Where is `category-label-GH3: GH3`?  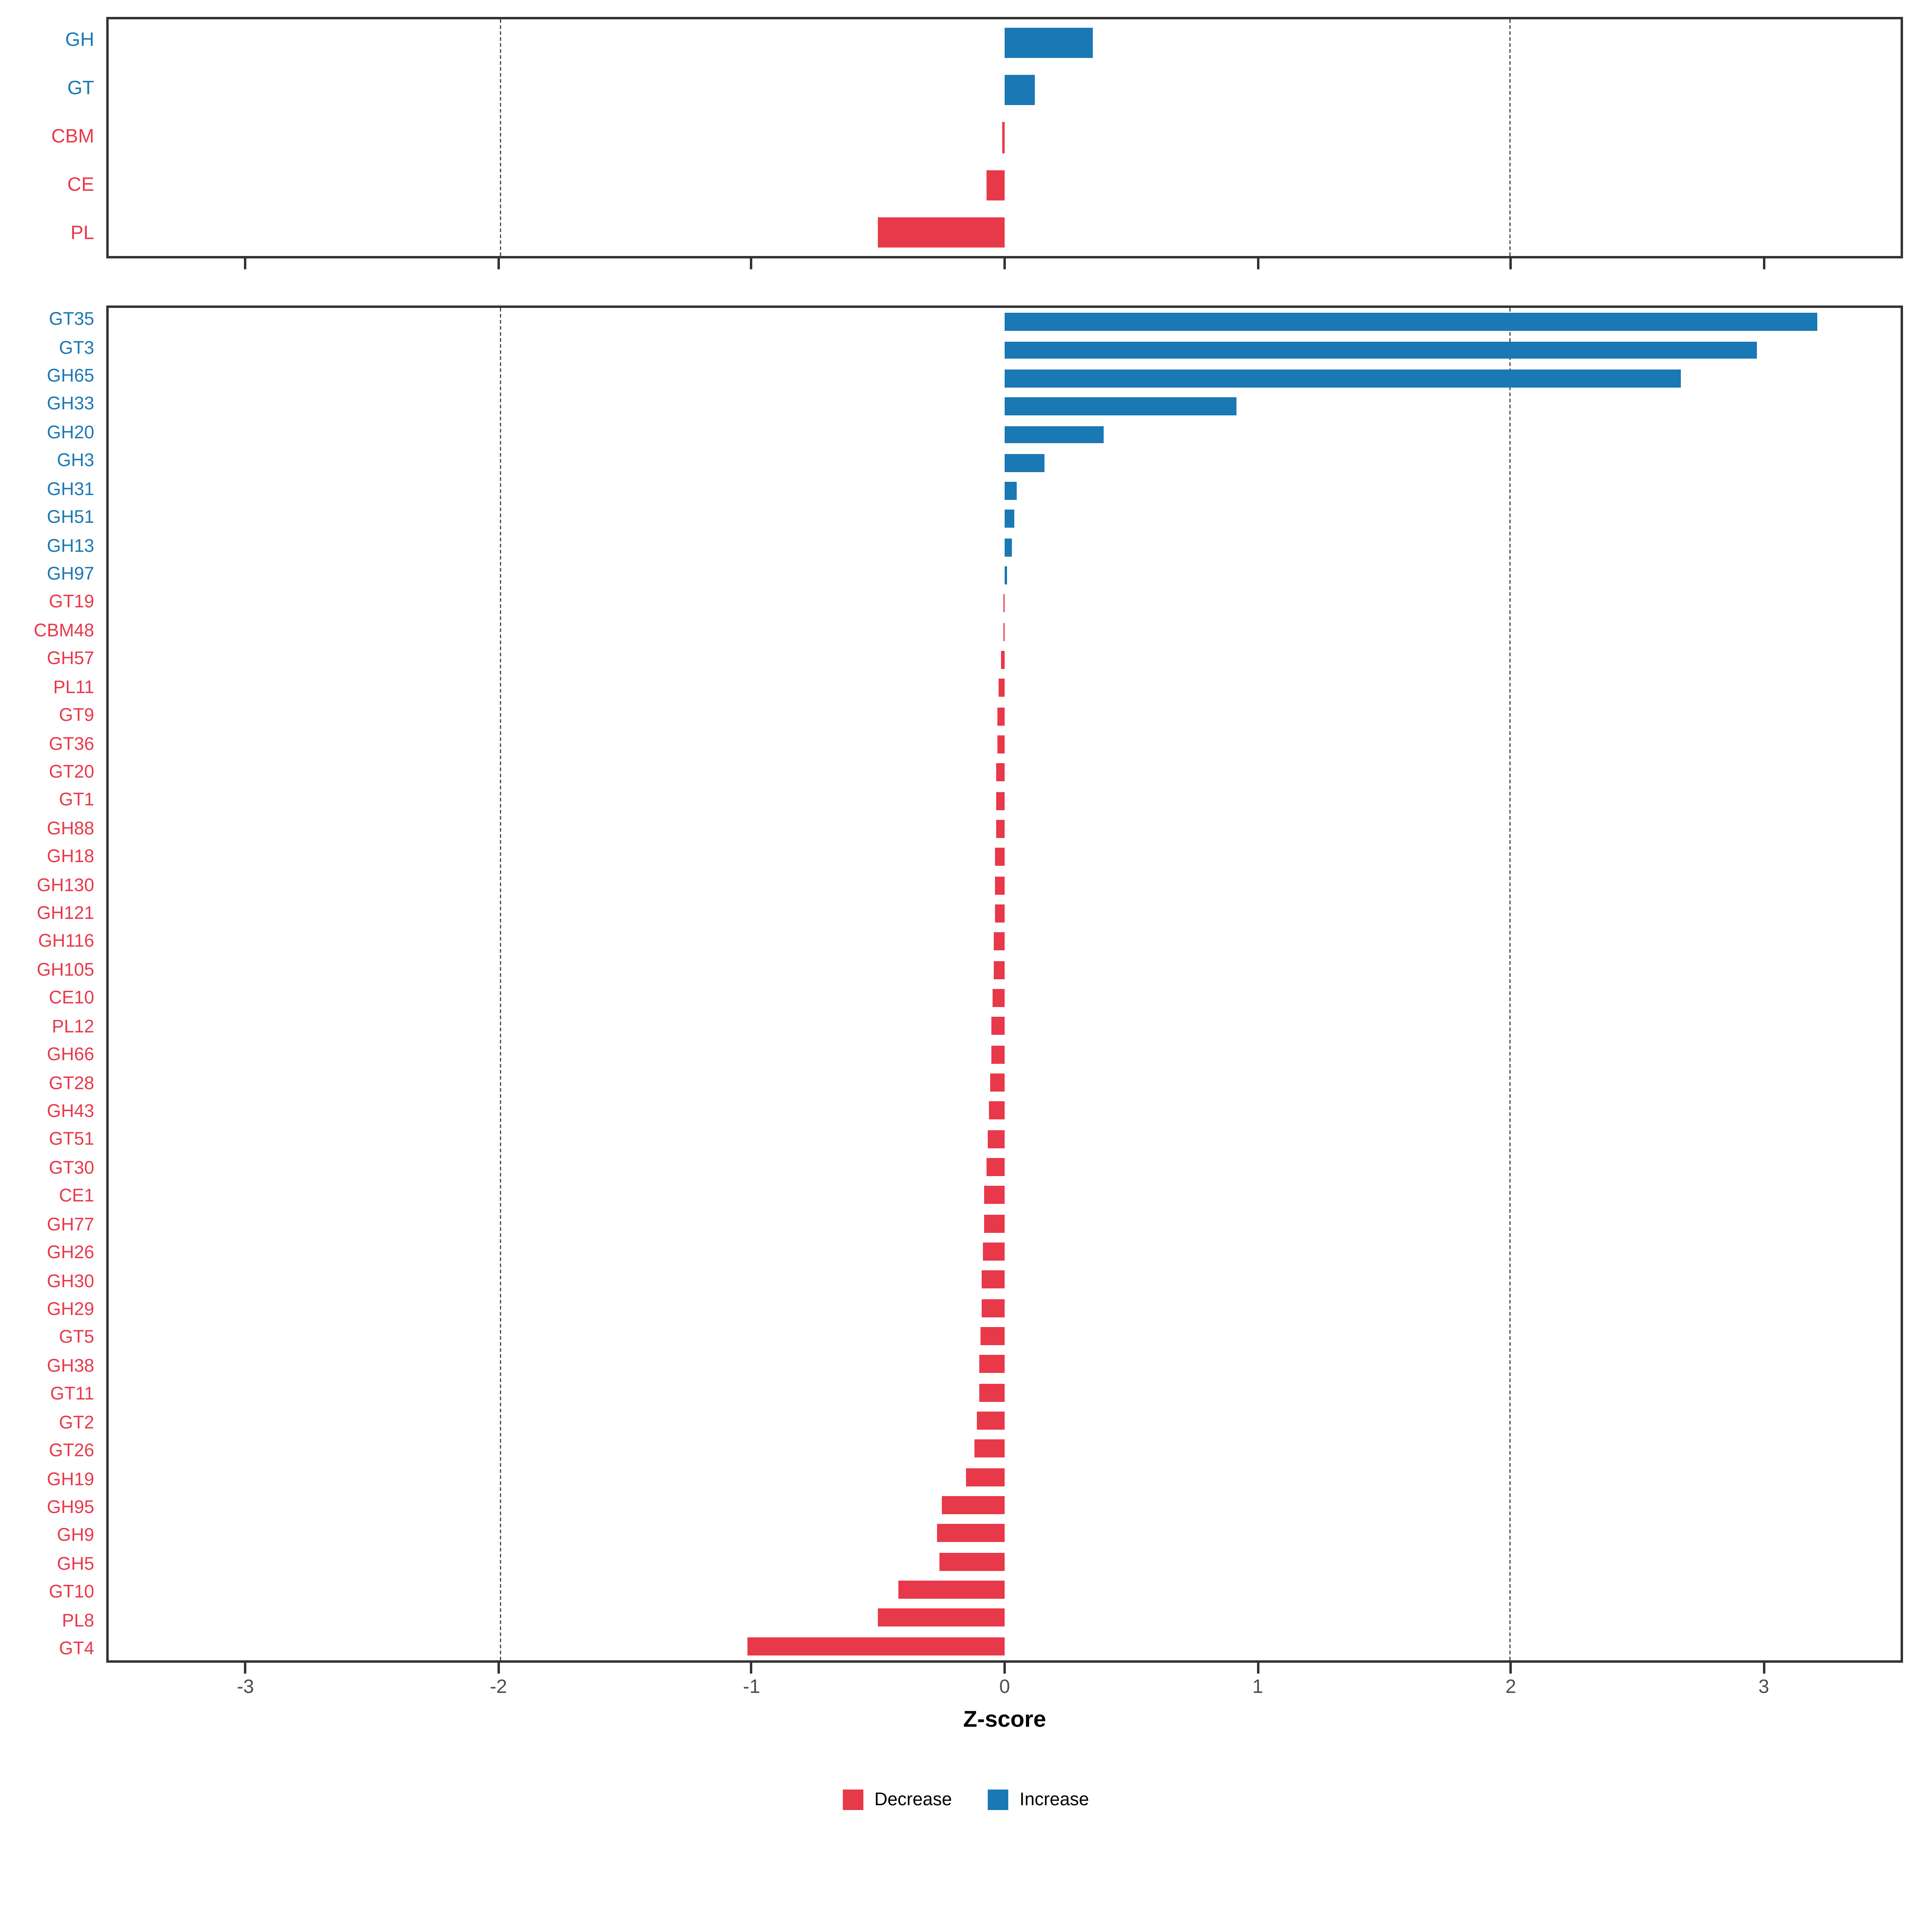
category-label-GH3: GH3 is located at coordinates (75, 460).